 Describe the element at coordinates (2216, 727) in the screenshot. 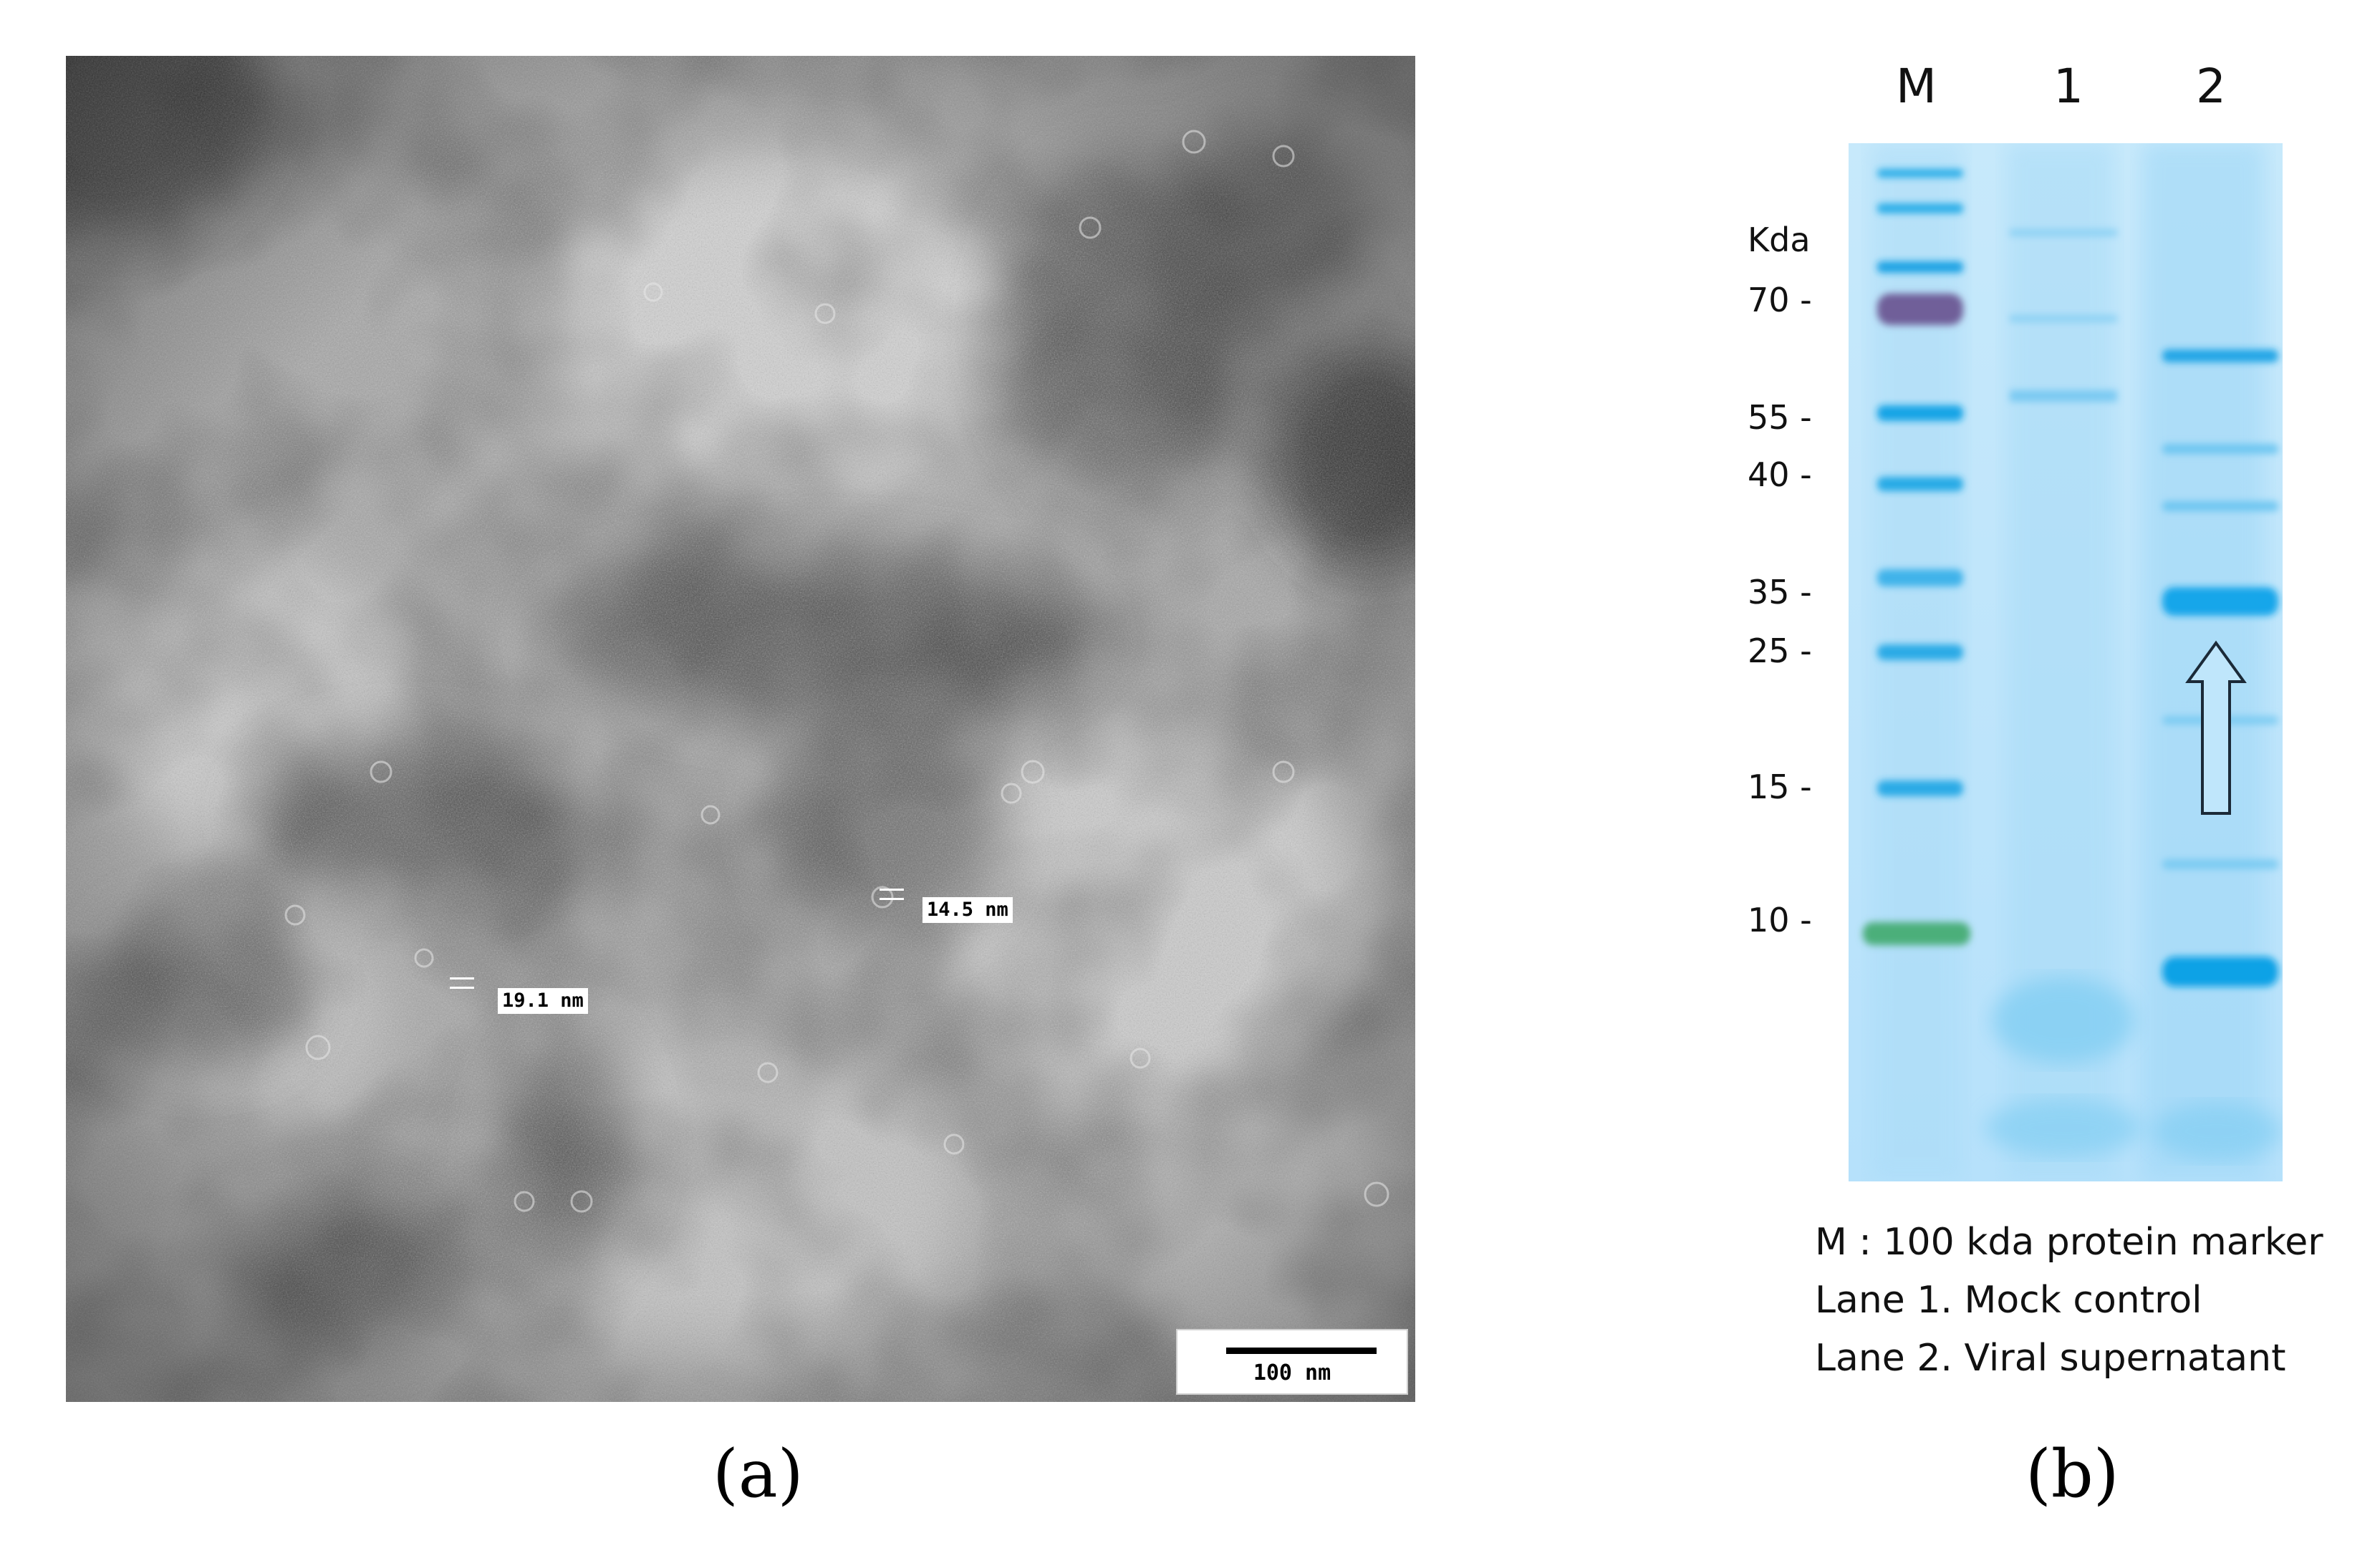

I see `arrow-up-icon` at that location.